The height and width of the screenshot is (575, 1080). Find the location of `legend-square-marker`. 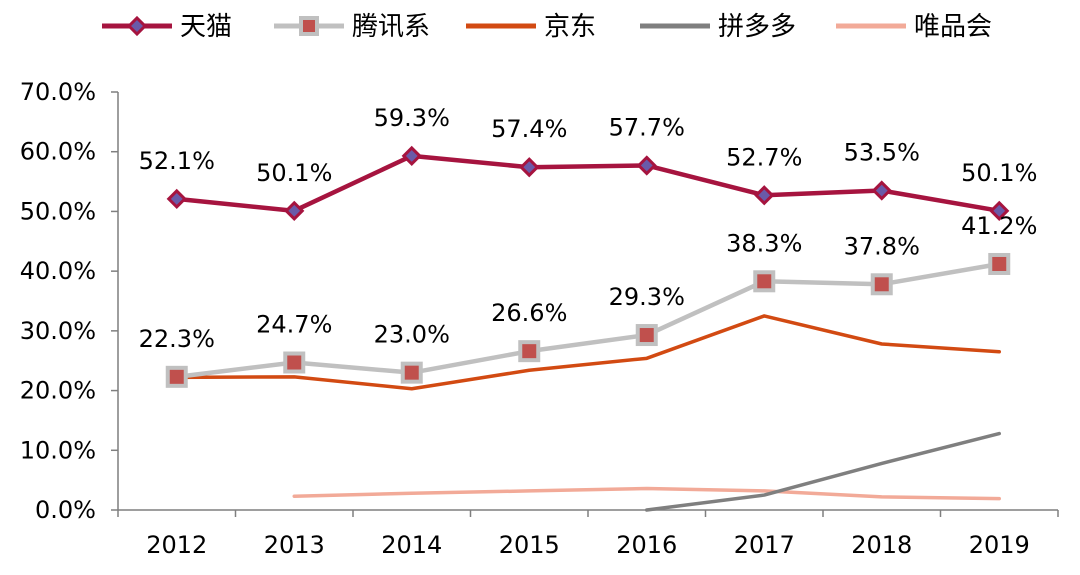

legend-square-marker is located at coordinates (309, 26).